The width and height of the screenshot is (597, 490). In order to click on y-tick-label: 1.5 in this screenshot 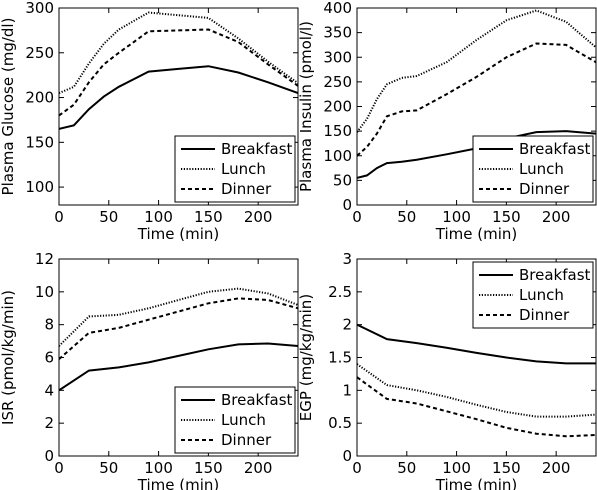, I will do `click(340, 358)`.